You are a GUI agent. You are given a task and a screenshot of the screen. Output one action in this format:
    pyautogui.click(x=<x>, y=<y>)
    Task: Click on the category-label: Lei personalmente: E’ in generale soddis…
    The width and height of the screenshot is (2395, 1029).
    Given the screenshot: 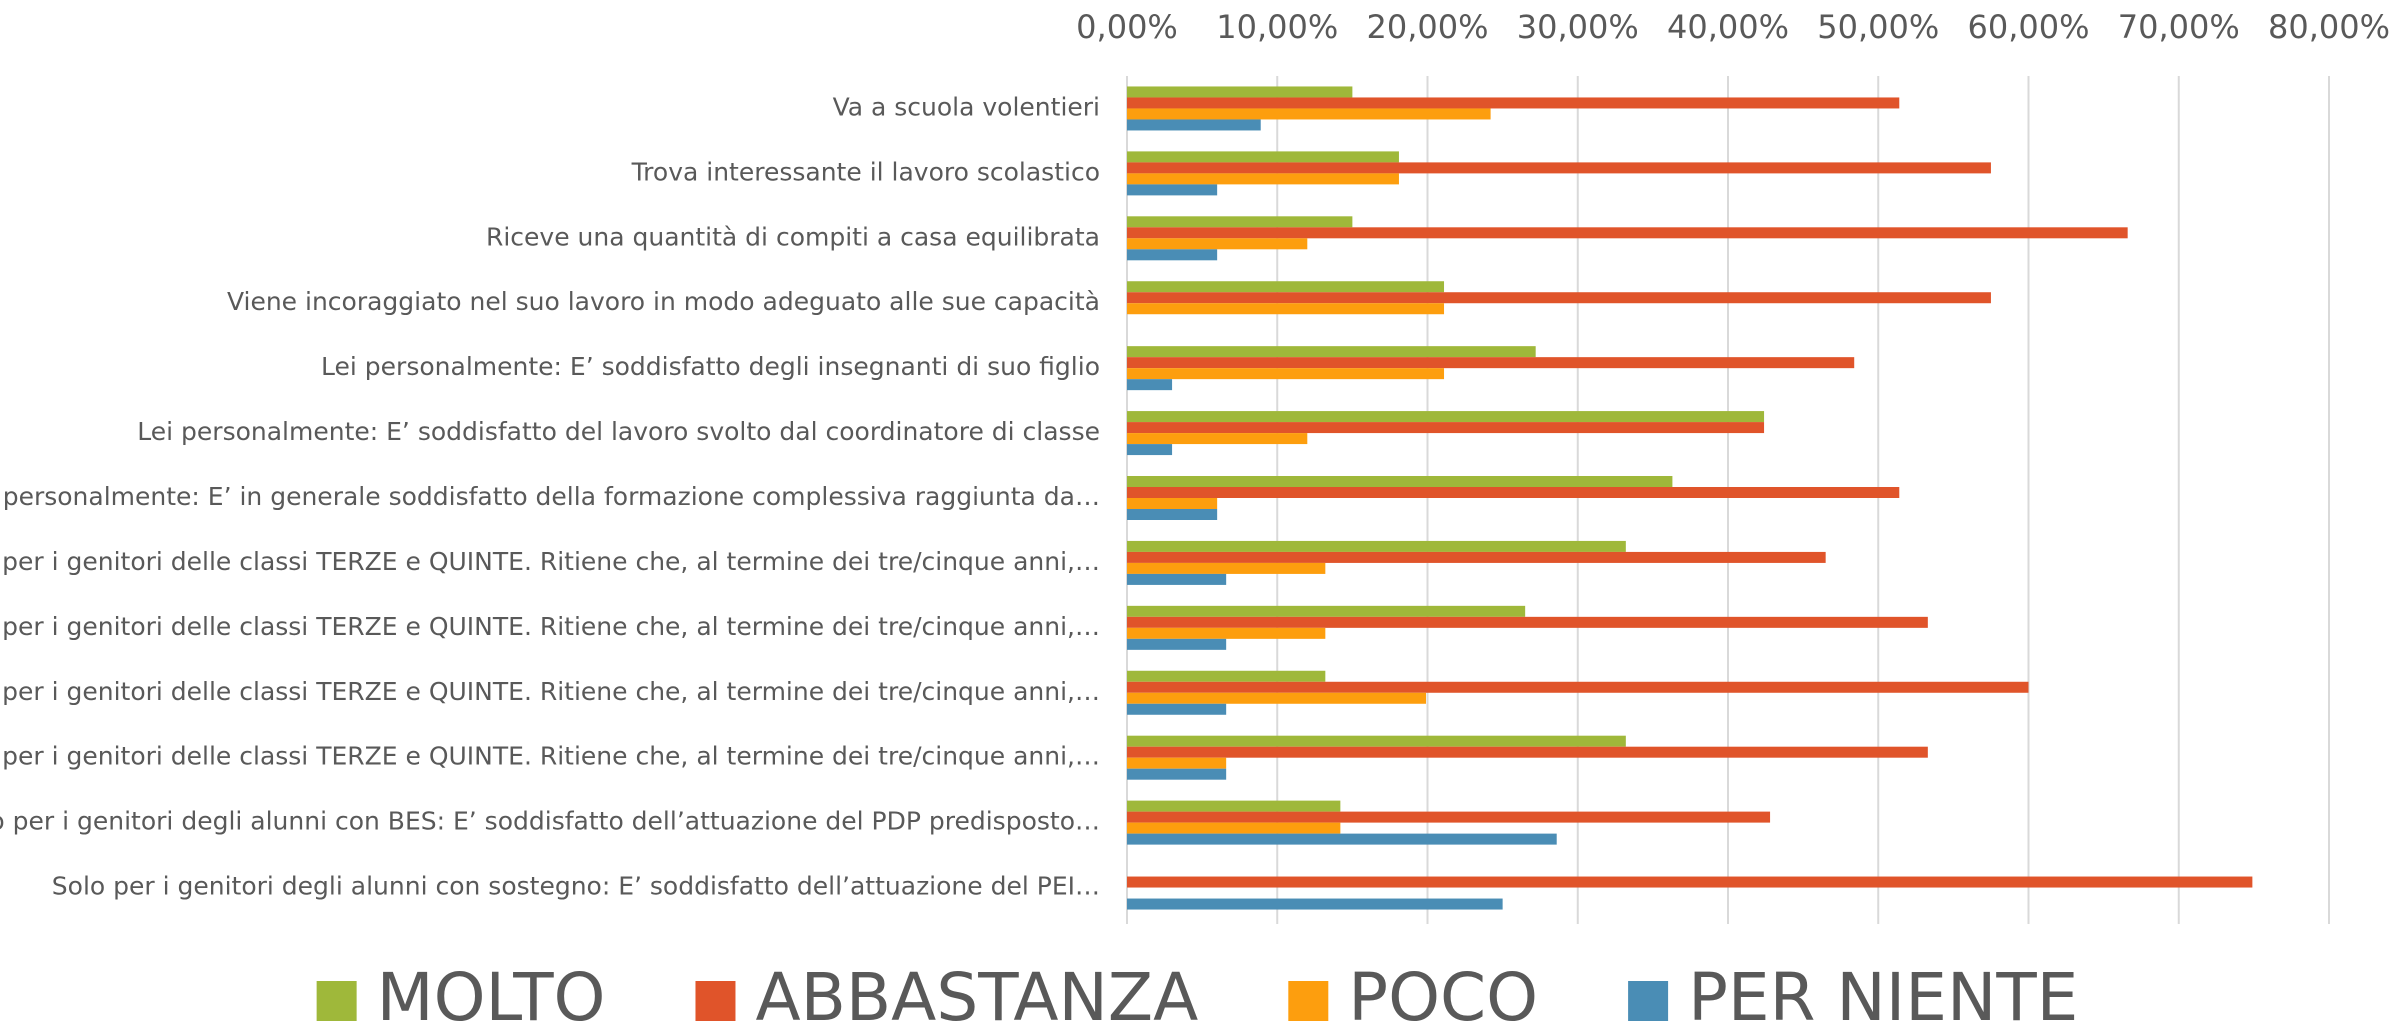 What is the action you would take?
    pyautogui.click(x=550, y=496)
    